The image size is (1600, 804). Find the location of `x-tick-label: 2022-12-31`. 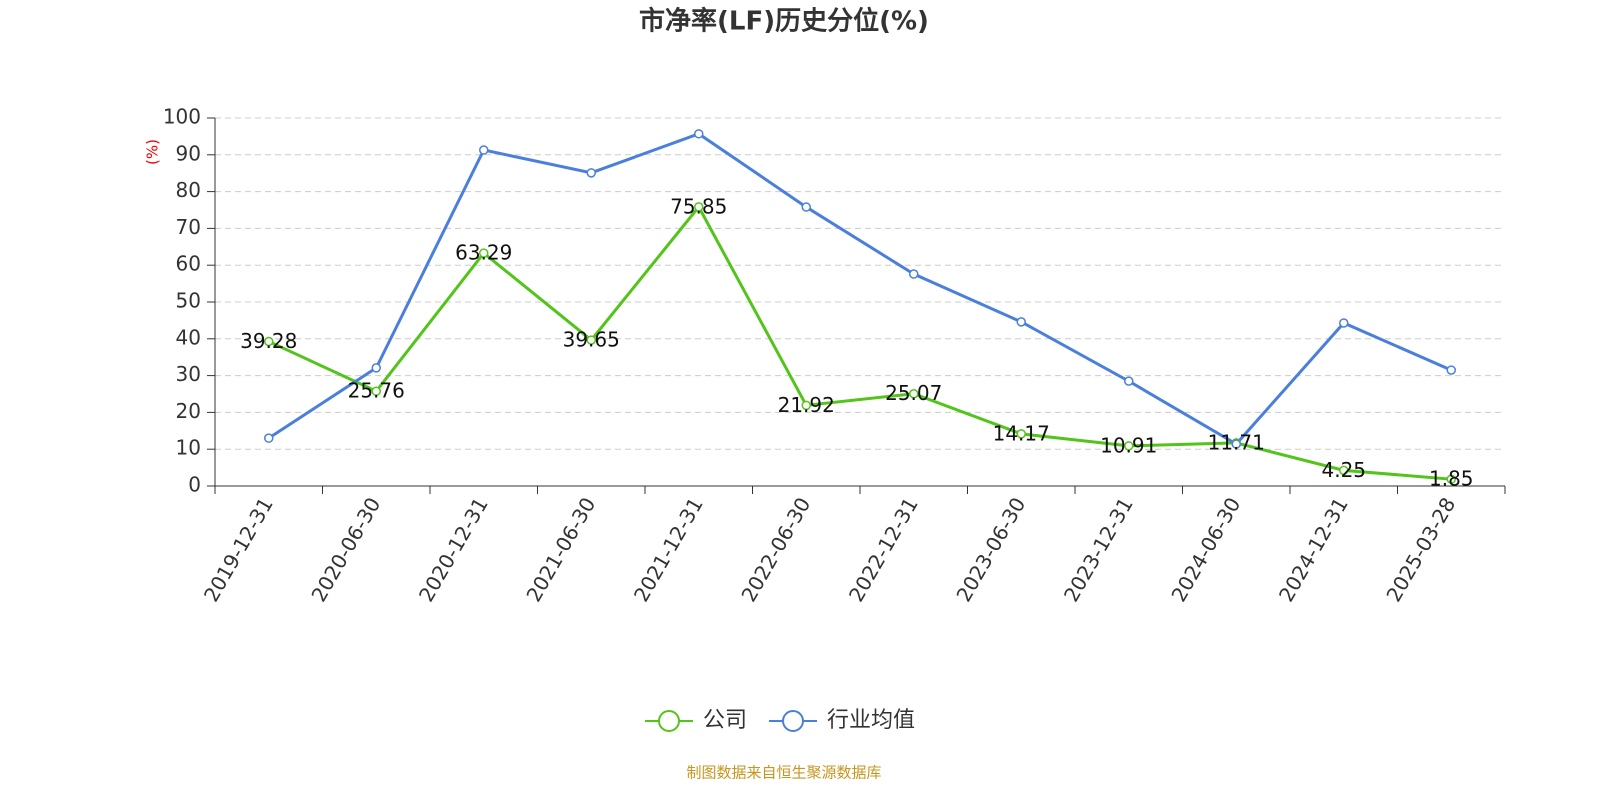

x-tick-label: 2022-12-31 is located at coordinates (883, 549).